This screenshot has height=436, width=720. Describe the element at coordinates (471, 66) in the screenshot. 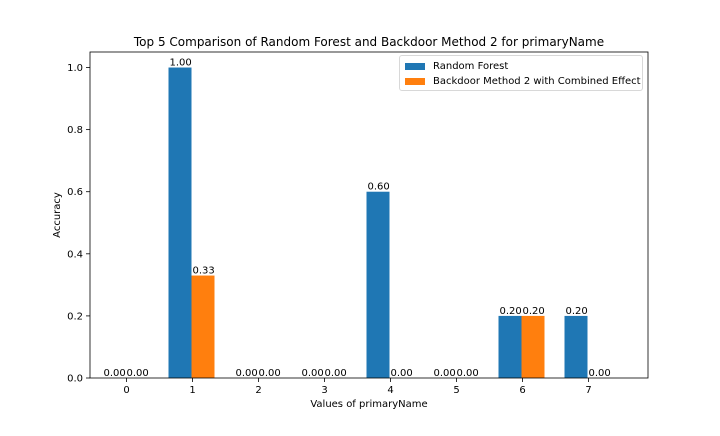

I see `legend-label-random-forest: Random Forest` at that location.